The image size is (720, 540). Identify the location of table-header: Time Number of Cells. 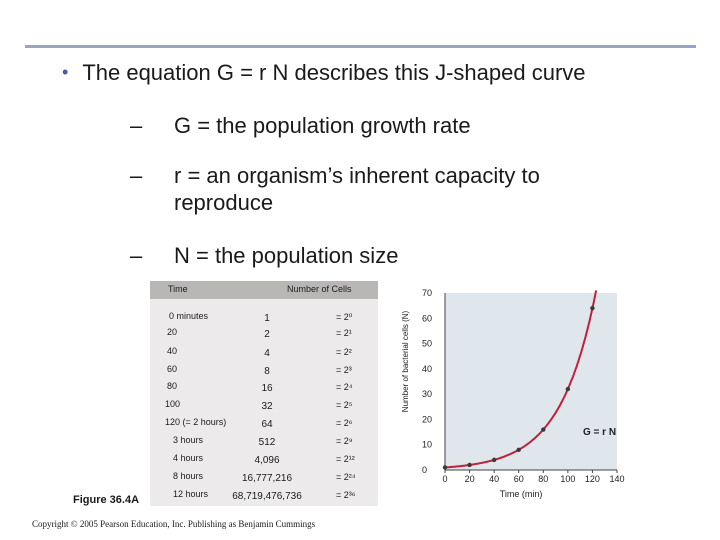
(264, 290).